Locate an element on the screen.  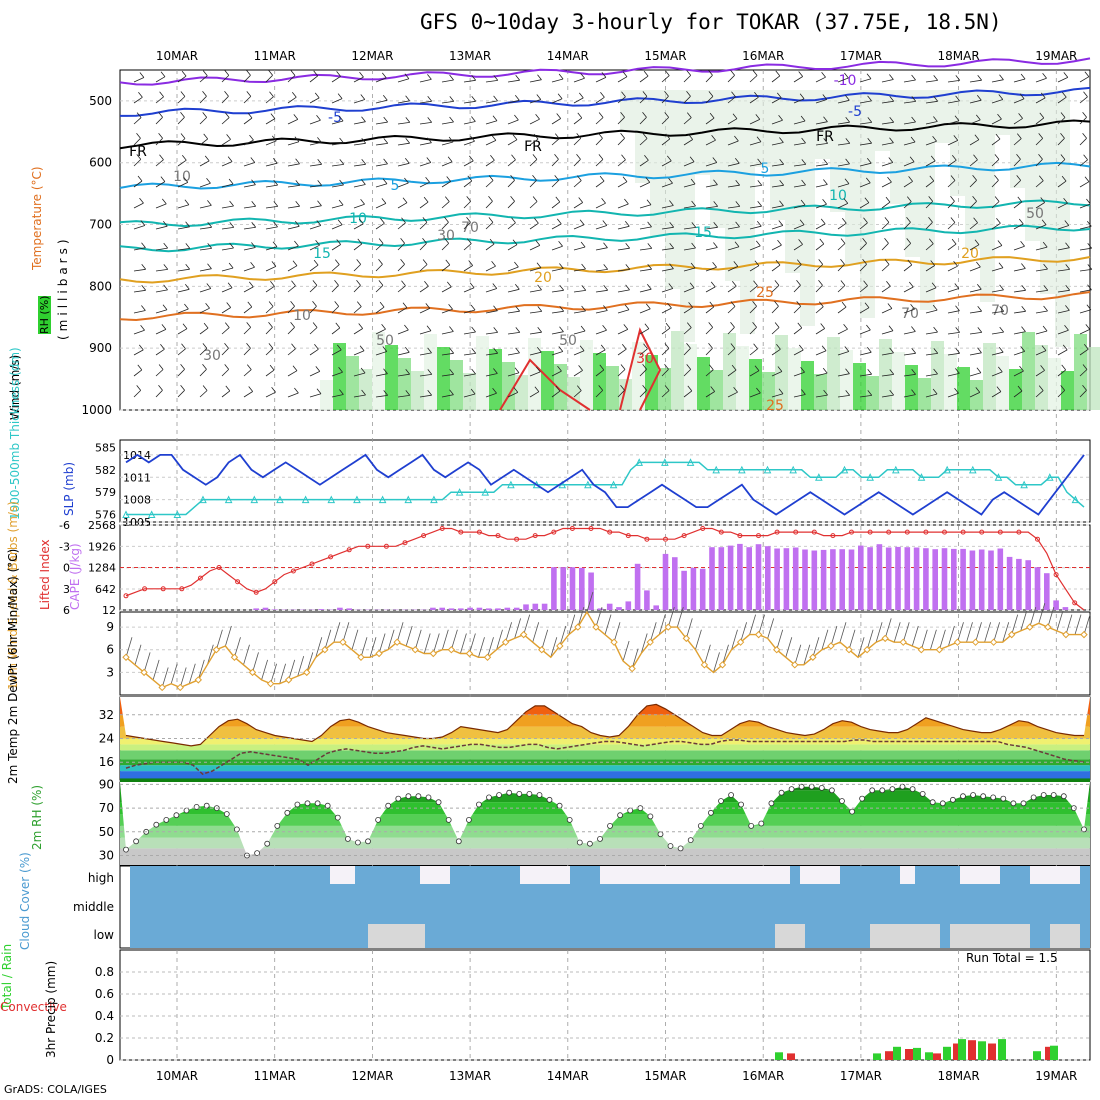
panel2-ylabel-left: 1000-500mb Thickness (dm) is located at coordinates (15, 433).